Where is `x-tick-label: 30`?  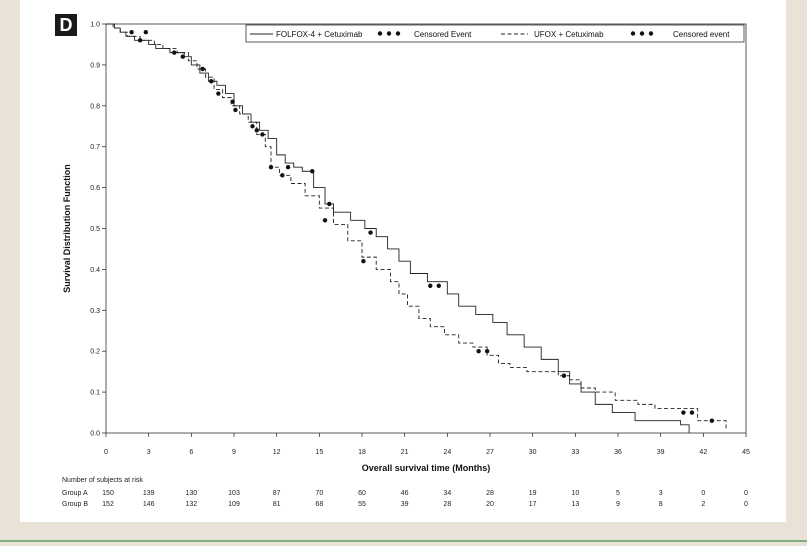 x-tick-label: 30 is located at coordinates (533, 452).